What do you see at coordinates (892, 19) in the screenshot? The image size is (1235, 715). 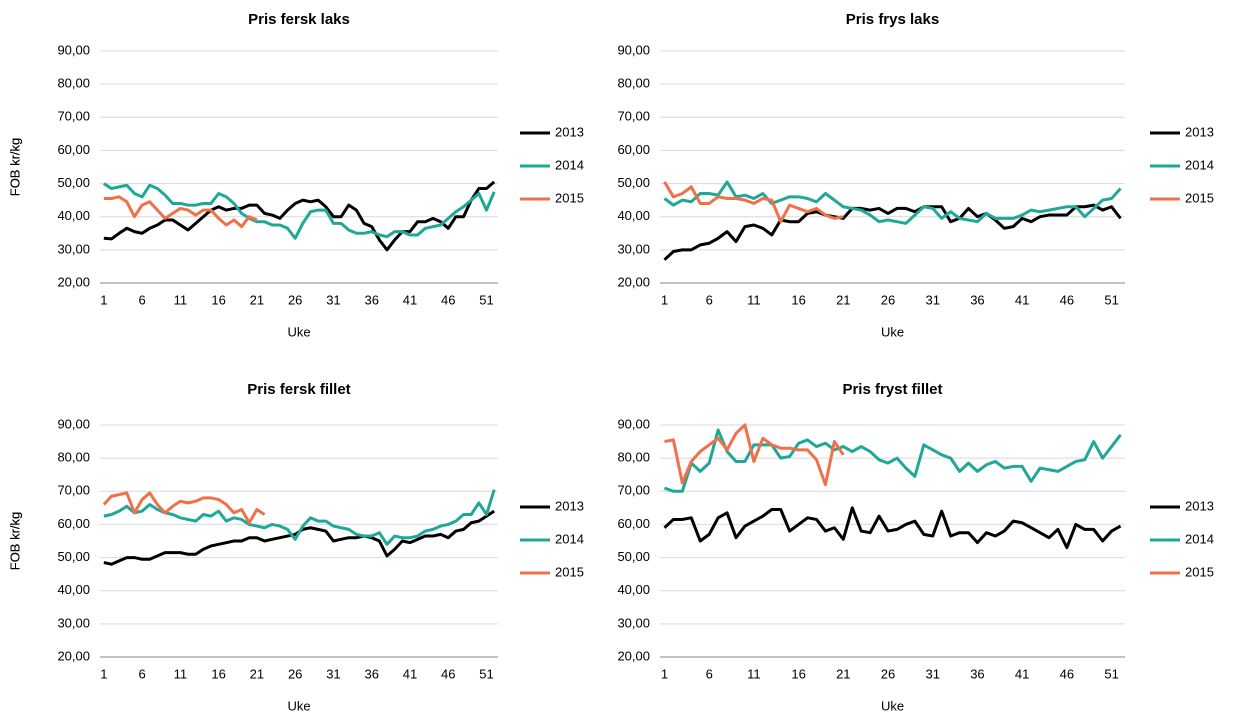 I see `title: Pris frys laks` at bounding box center [892, 19].